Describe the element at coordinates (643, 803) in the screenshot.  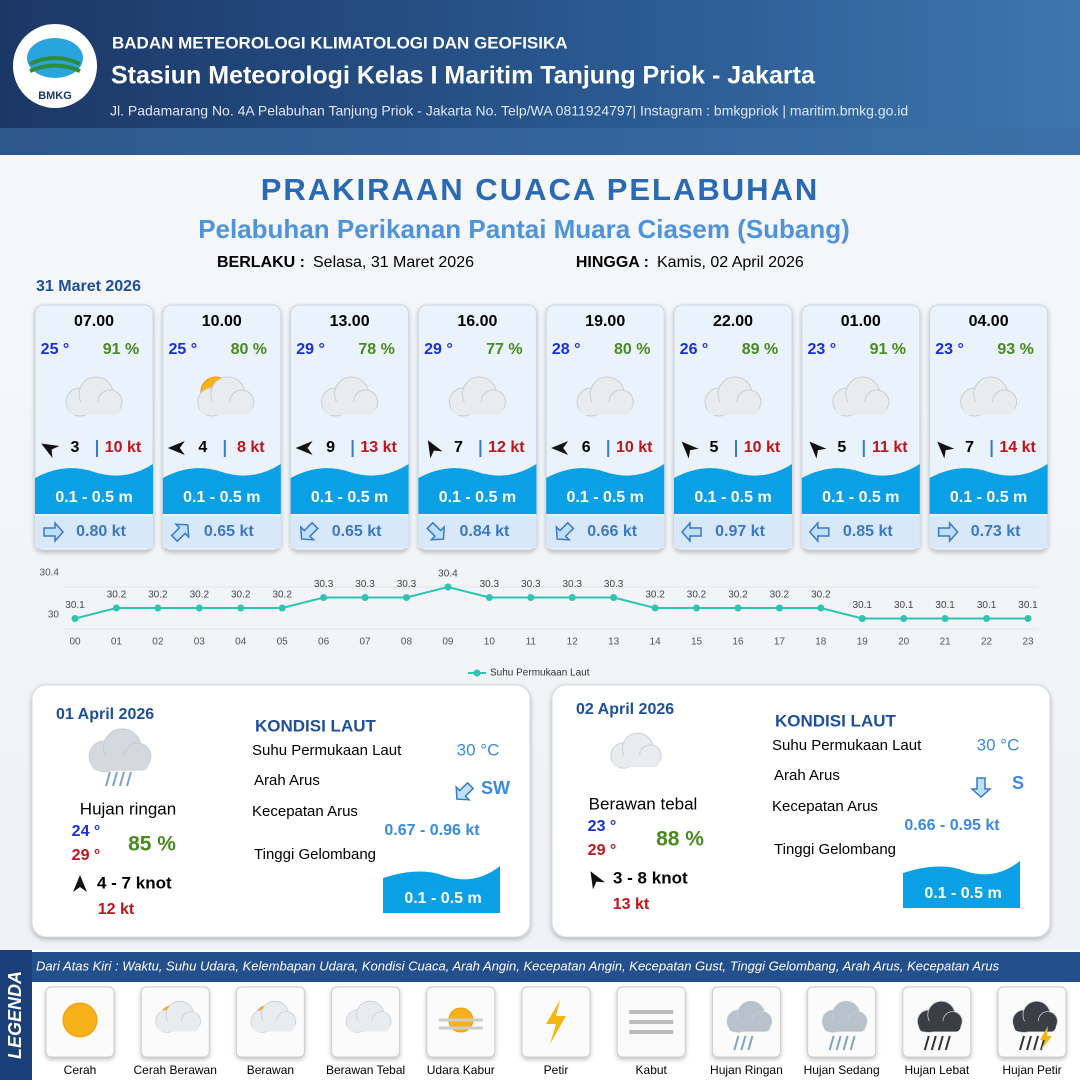
I see `weather: Berawan tebal` at that location.